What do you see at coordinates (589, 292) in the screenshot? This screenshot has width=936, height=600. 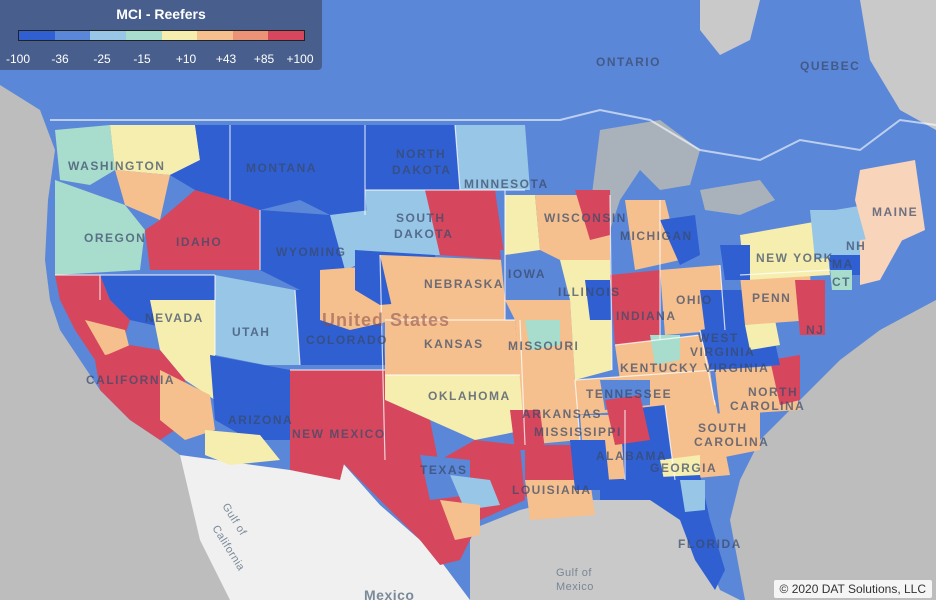 I see `label-illinois: ILLINOIS` at bounding box center [589, 292].